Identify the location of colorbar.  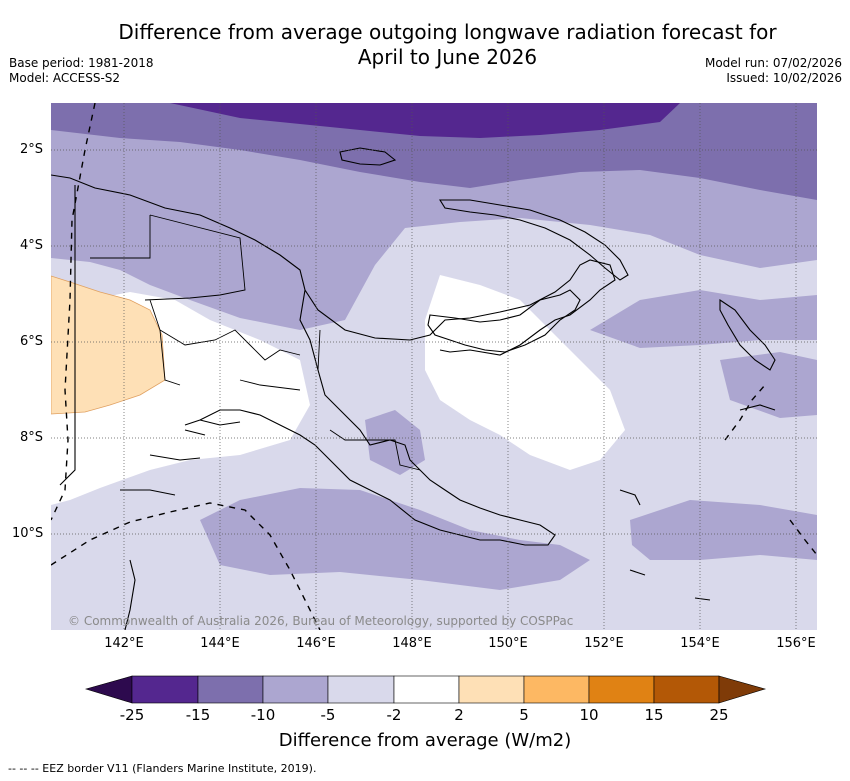
(425, 689).